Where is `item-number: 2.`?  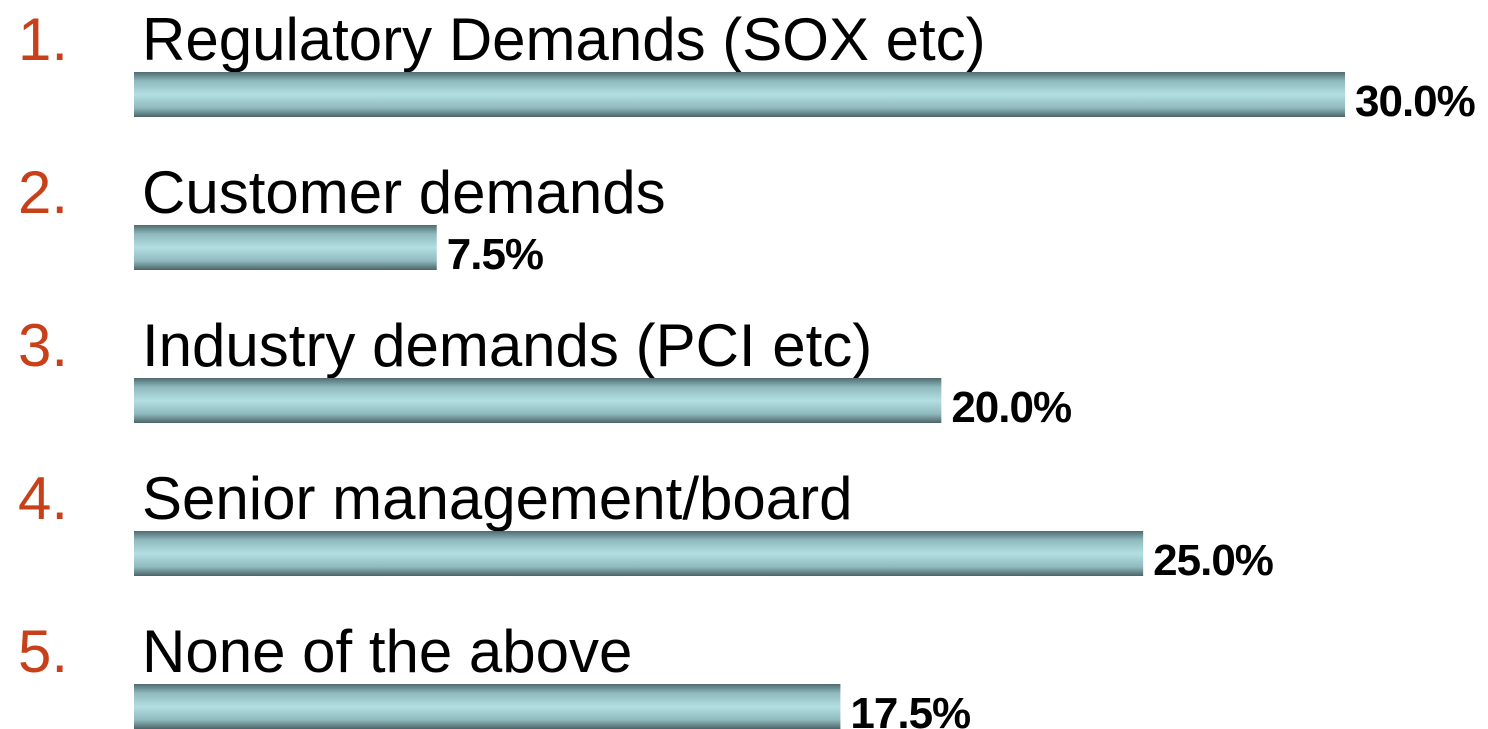 item-number: 2. is located at coordinates (43, 192).